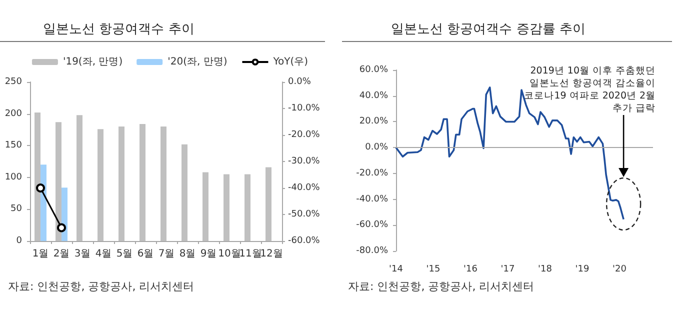 The image size is (680, 320). What do you see at coordinates (145, 254) in the screenshot?
I see `x-tick-label: 6월` at bounding box center [145, 254].